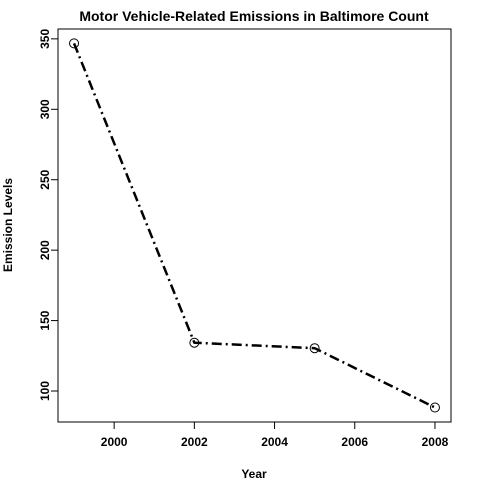  I want to click on x-tick-label: 2000, so click(114, 442).